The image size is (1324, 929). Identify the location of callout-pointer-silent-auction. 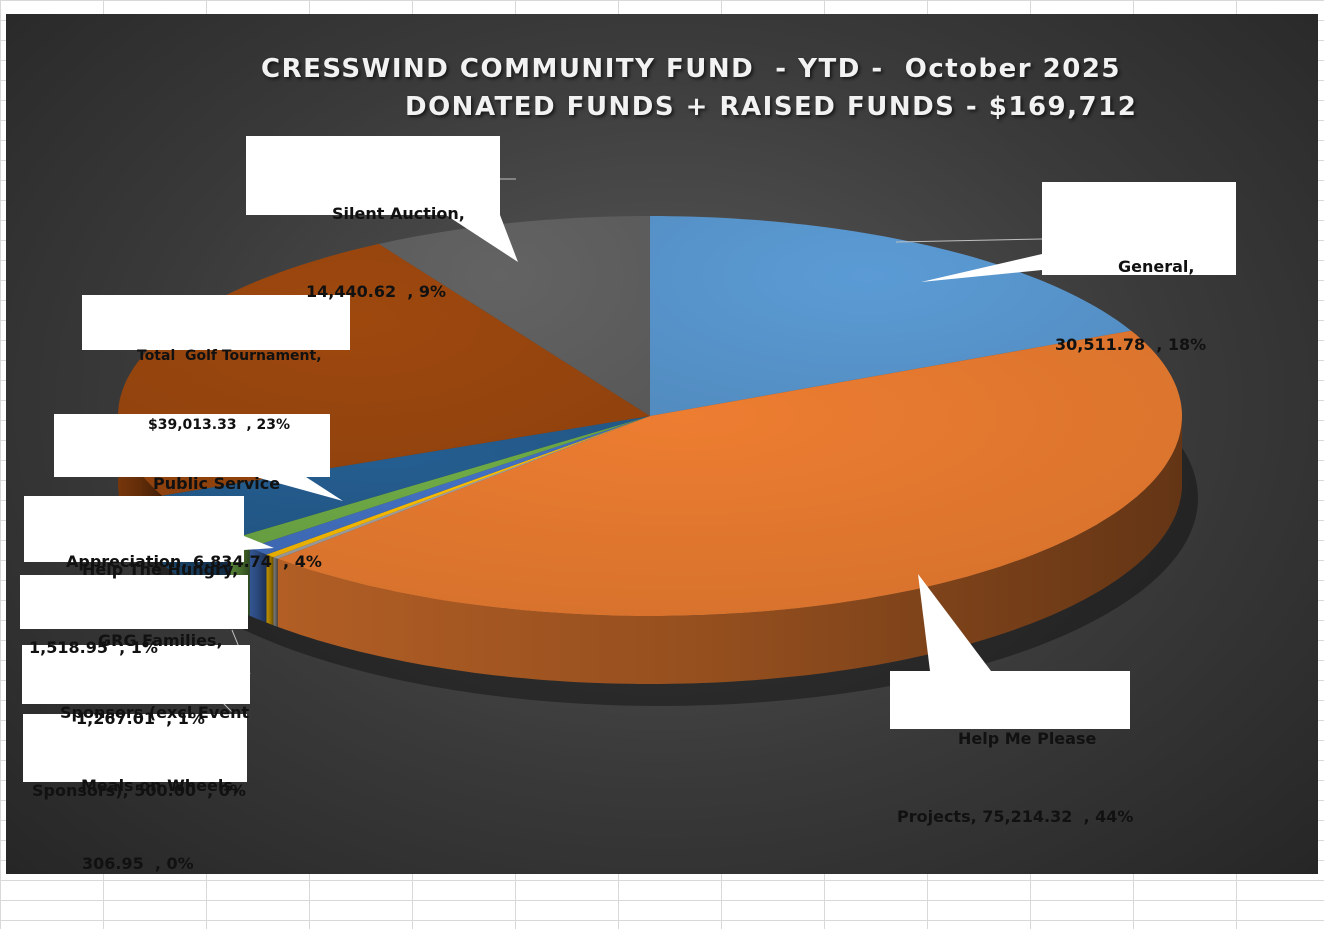
(482, 238).